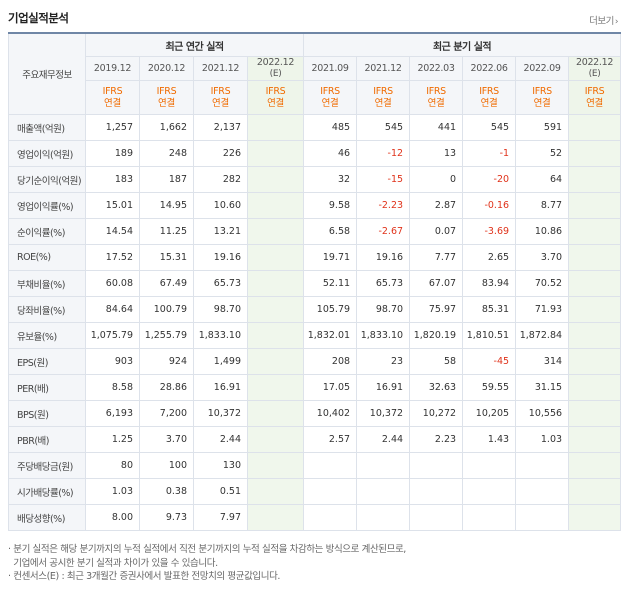 This screenshot has width=628, height=595. Describe the element at coordinates (112, 68) in the screenshot. I see `period-header: 2019.12` at that location.